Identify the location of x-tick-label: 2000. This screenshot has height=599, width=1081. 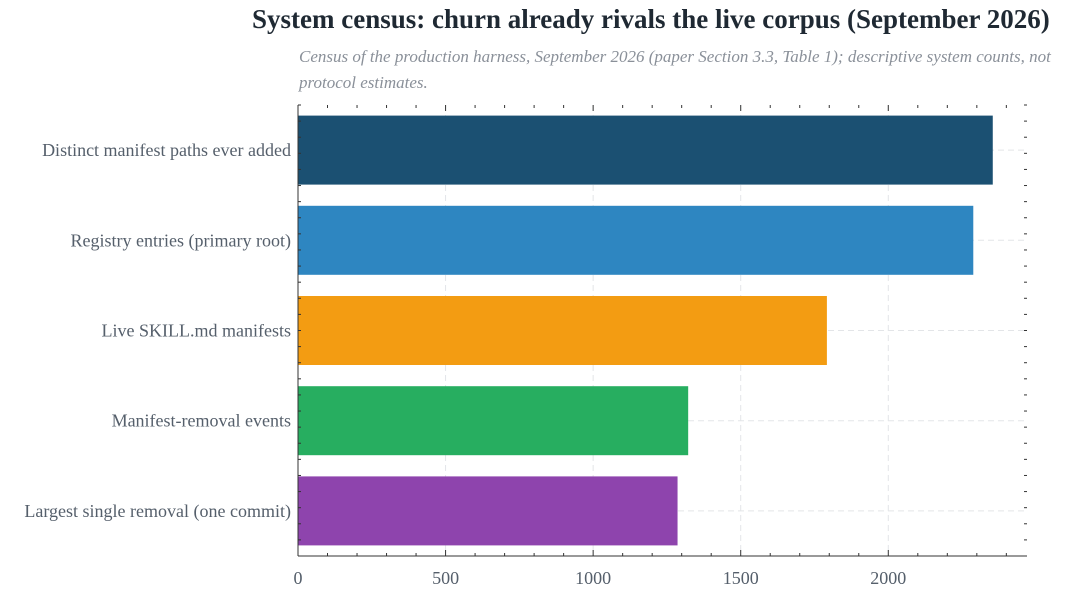
(888, 578).